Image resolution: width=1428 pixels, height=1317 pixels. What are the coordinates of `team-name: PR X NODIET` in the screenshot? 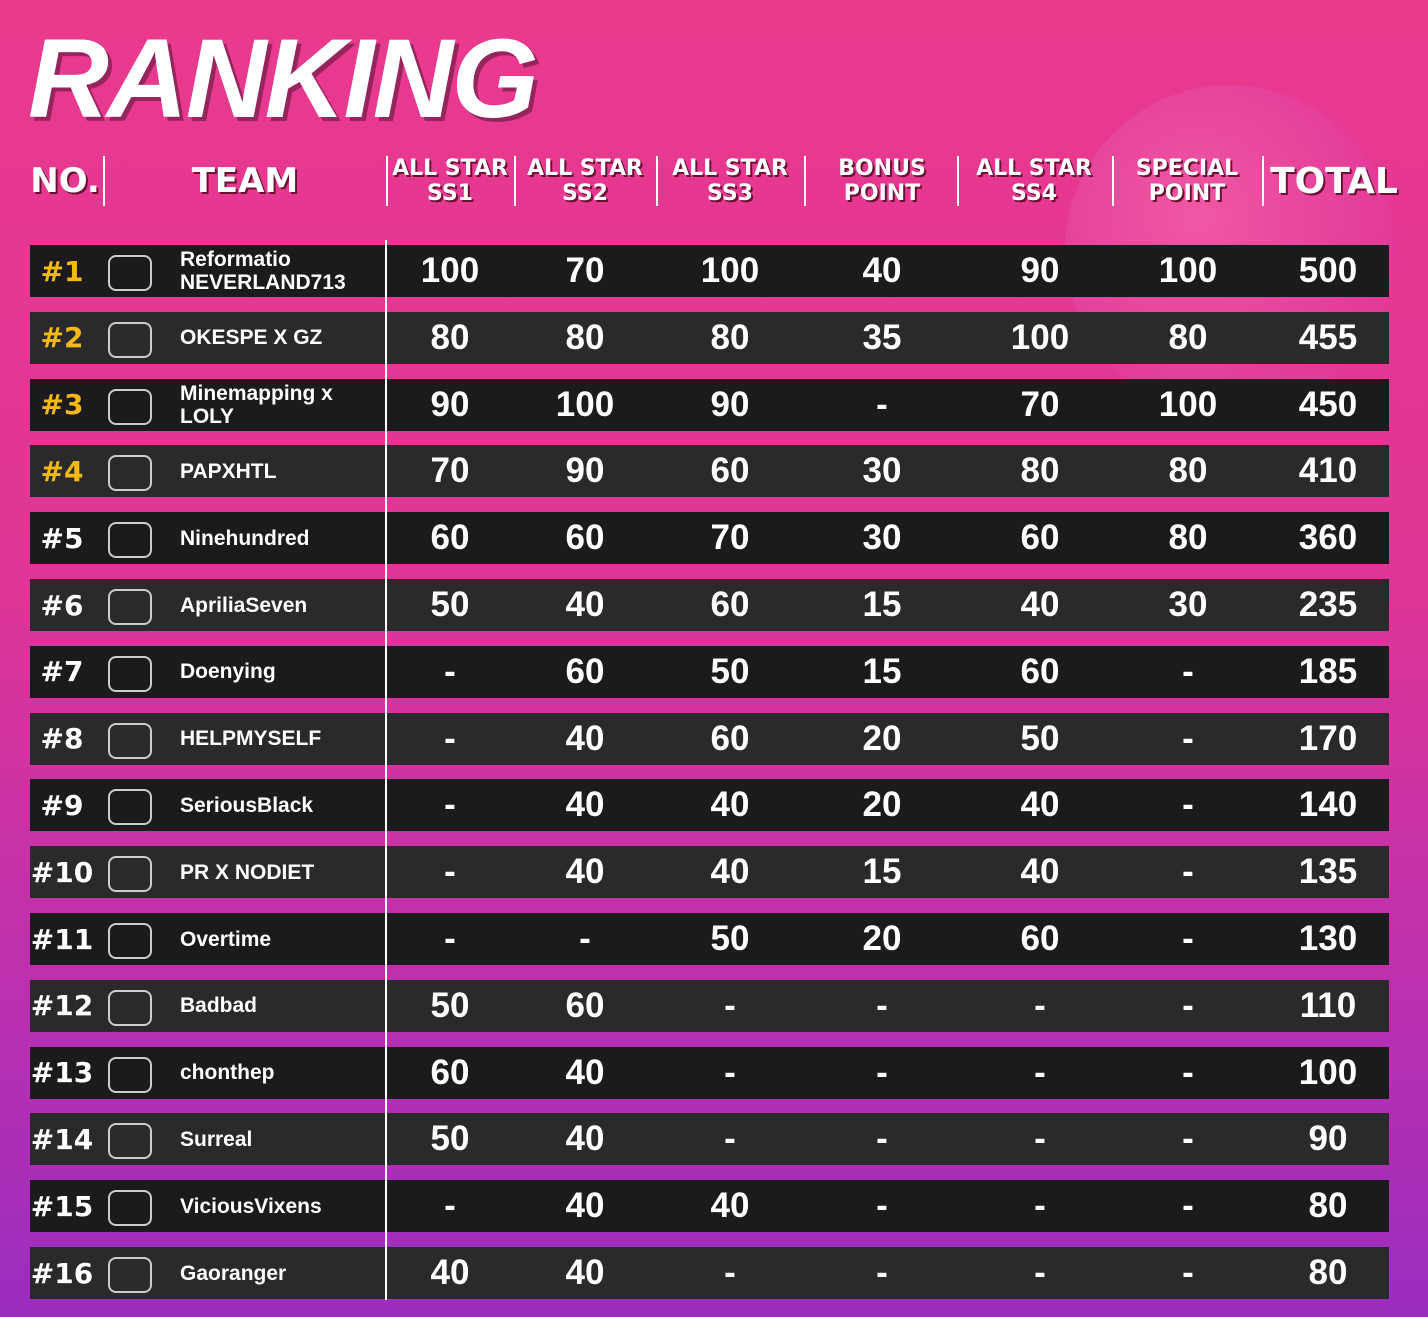 It's located at (247, 872).